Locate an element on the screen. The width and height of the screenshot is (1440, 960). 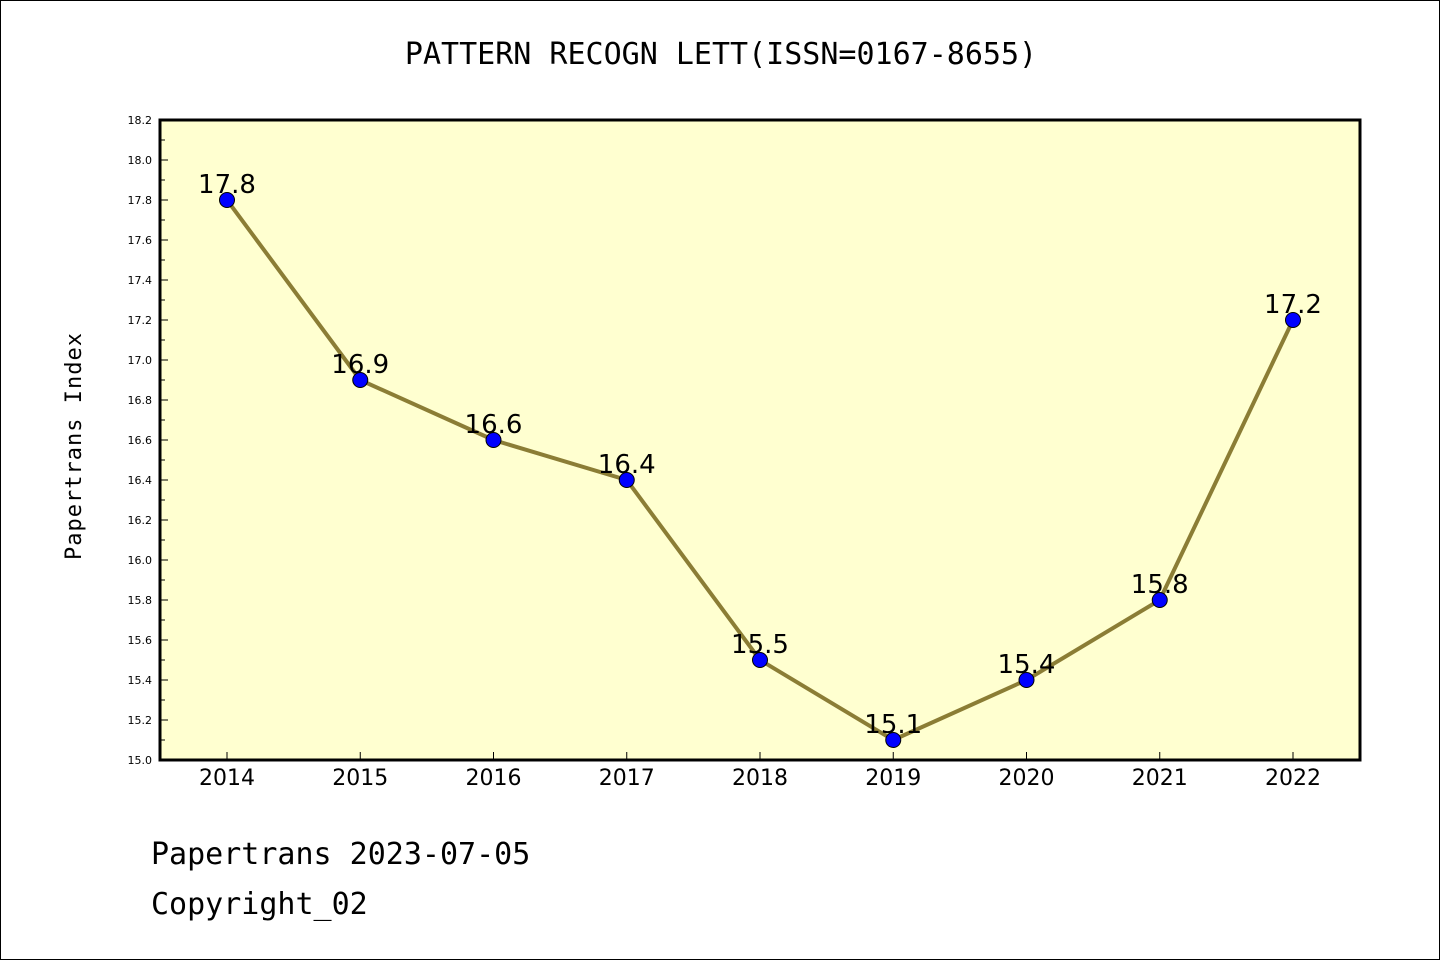
y-tick-label: 18.0 is located at coordinates (140, 160).